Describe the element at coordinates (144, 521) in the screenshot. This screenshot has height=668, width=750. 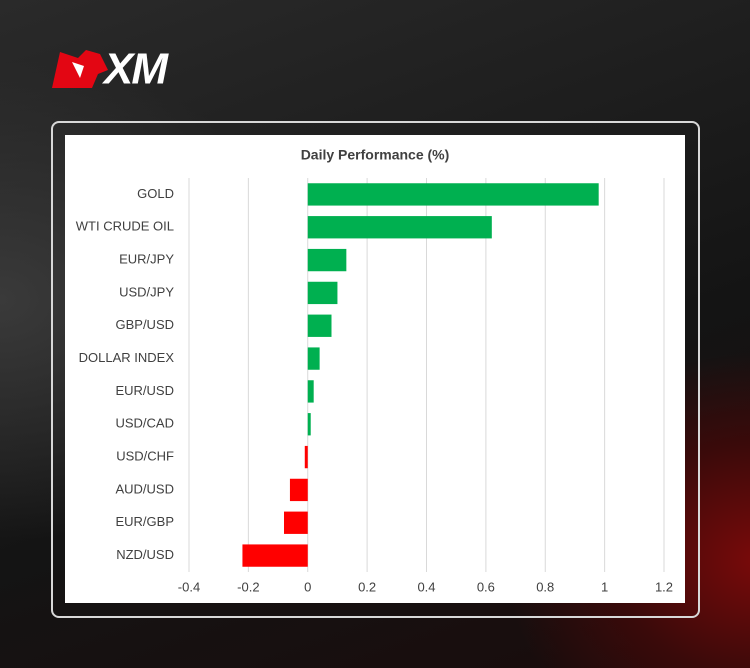
I see `y-tick-label: EUR/GBP` at that location.